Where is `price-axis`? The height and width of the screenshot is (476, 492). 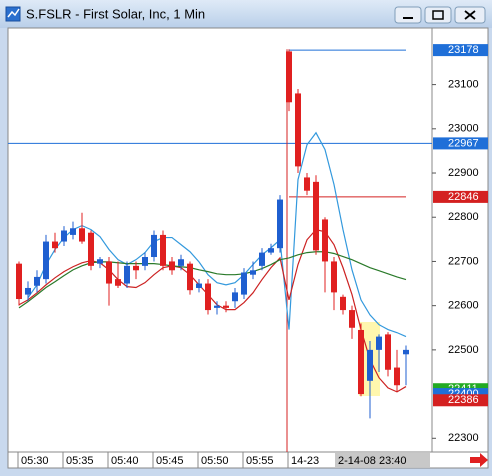 price-axis is located at coordinates (460, 240).